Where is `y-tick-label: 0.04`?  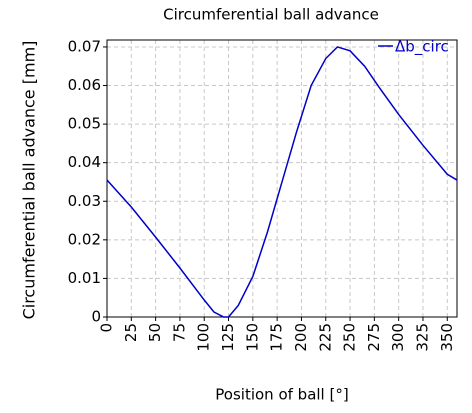
y-tick-label: 0.04 is located at coordinates (84, 162).